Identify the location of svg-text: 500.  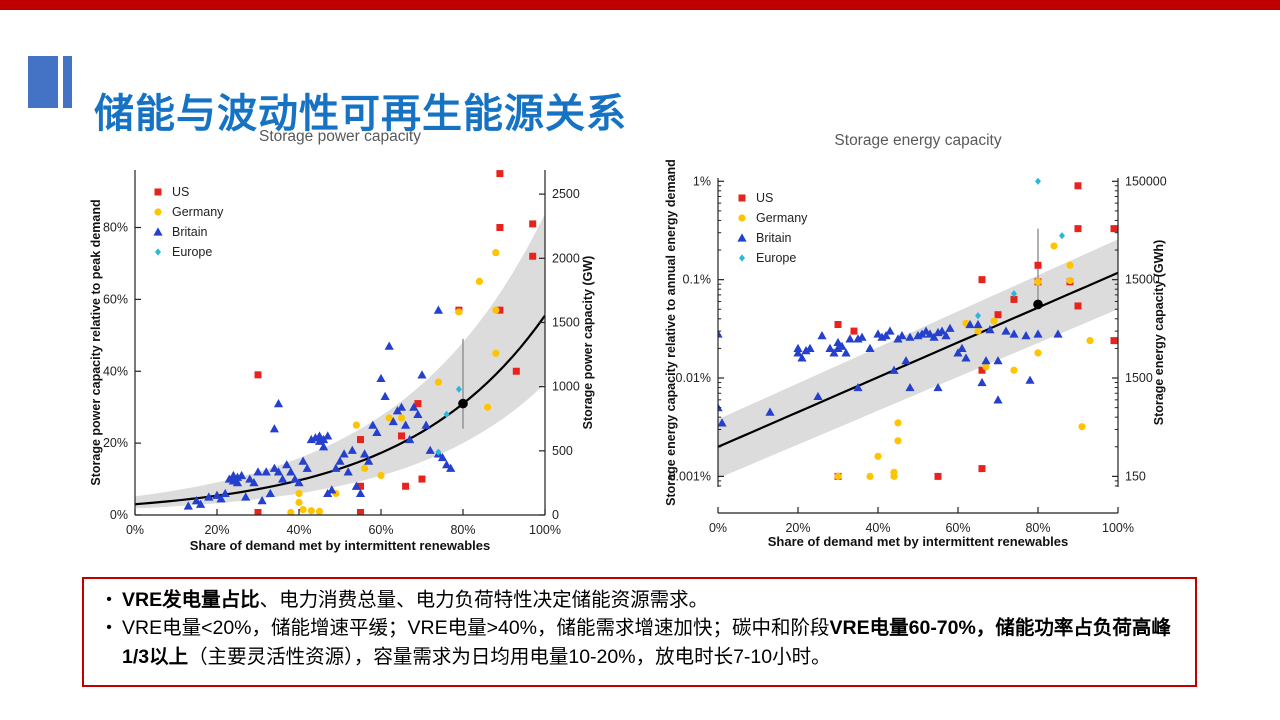
(562, 451).